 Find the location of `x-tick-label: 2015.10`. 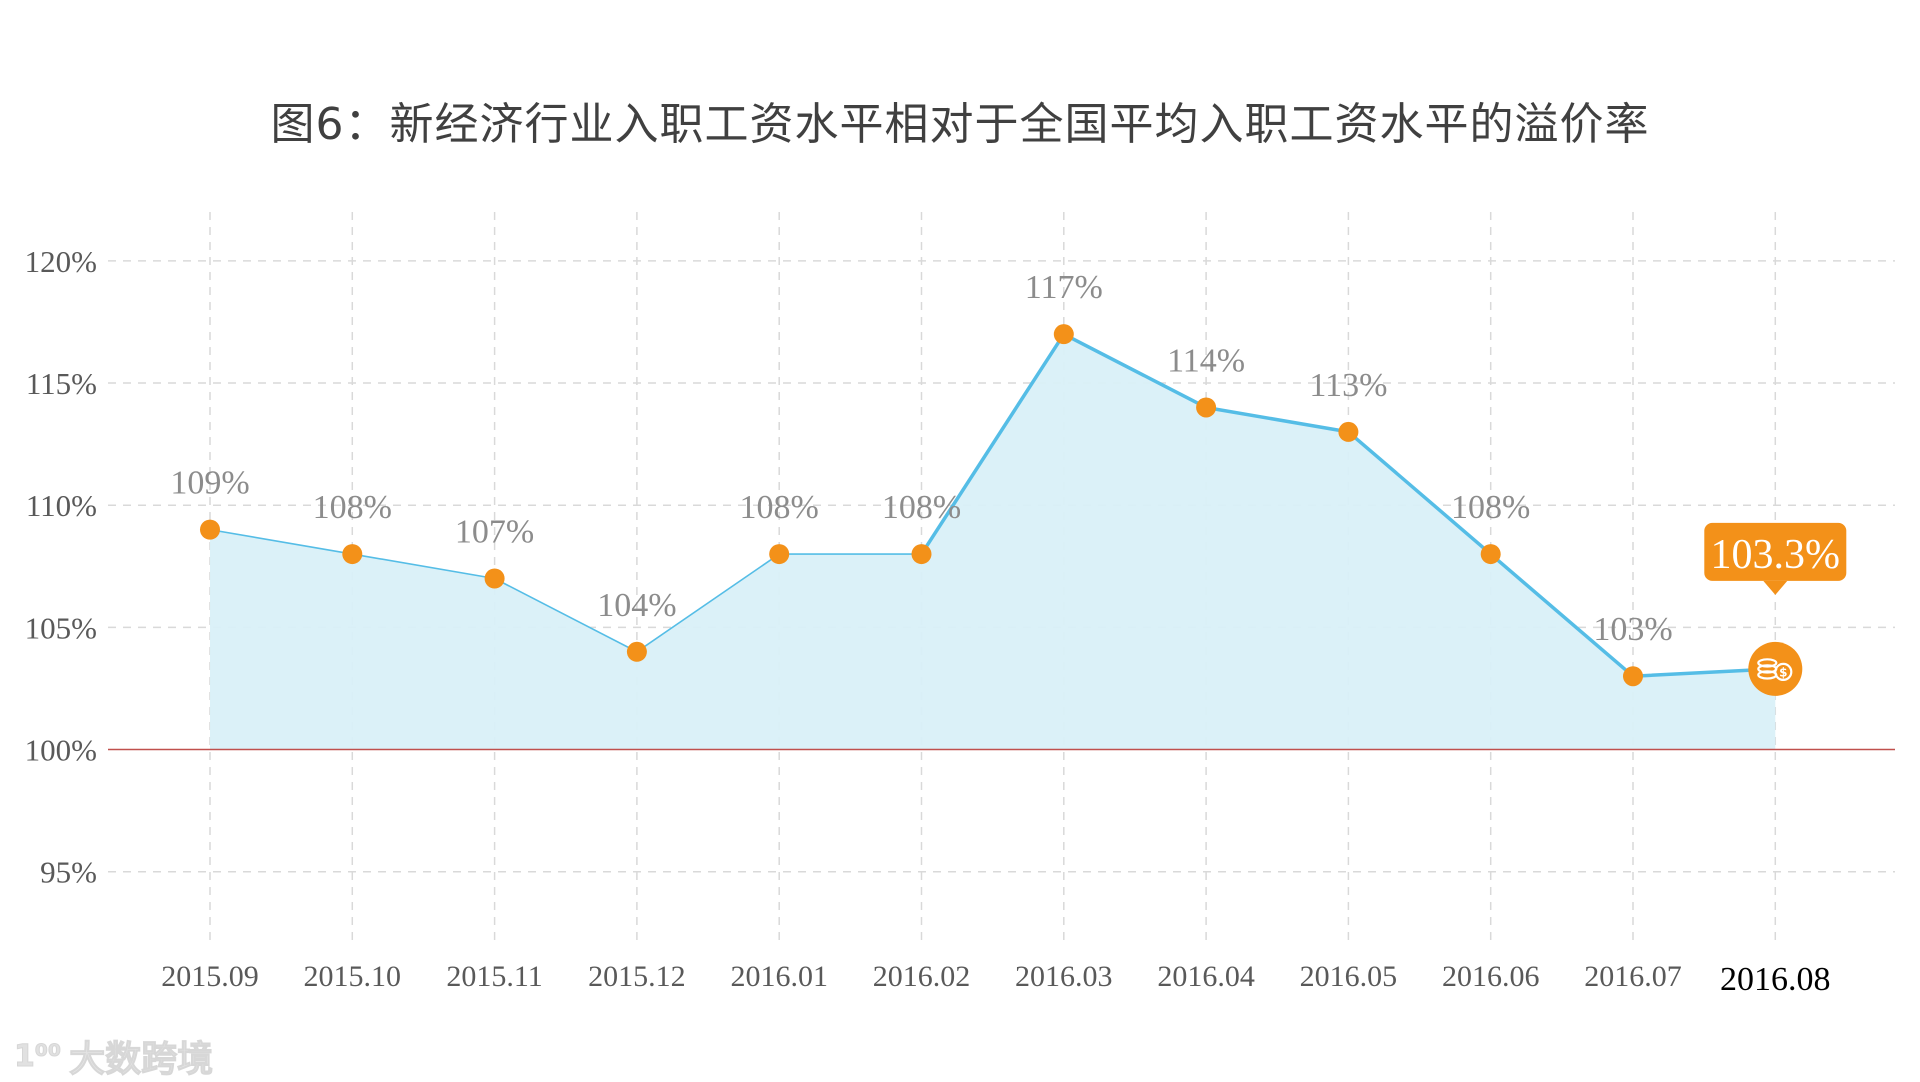

x-tick-label: 2015.10 is located at coordinates (353, 976).